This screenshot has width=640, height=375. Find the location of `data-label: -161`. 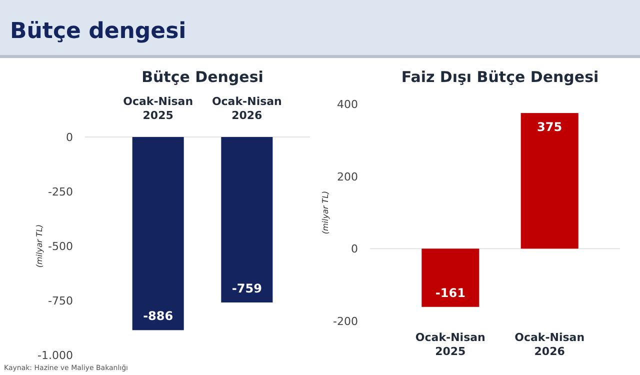

data-label: -161 is located at coordinates (450, 293).